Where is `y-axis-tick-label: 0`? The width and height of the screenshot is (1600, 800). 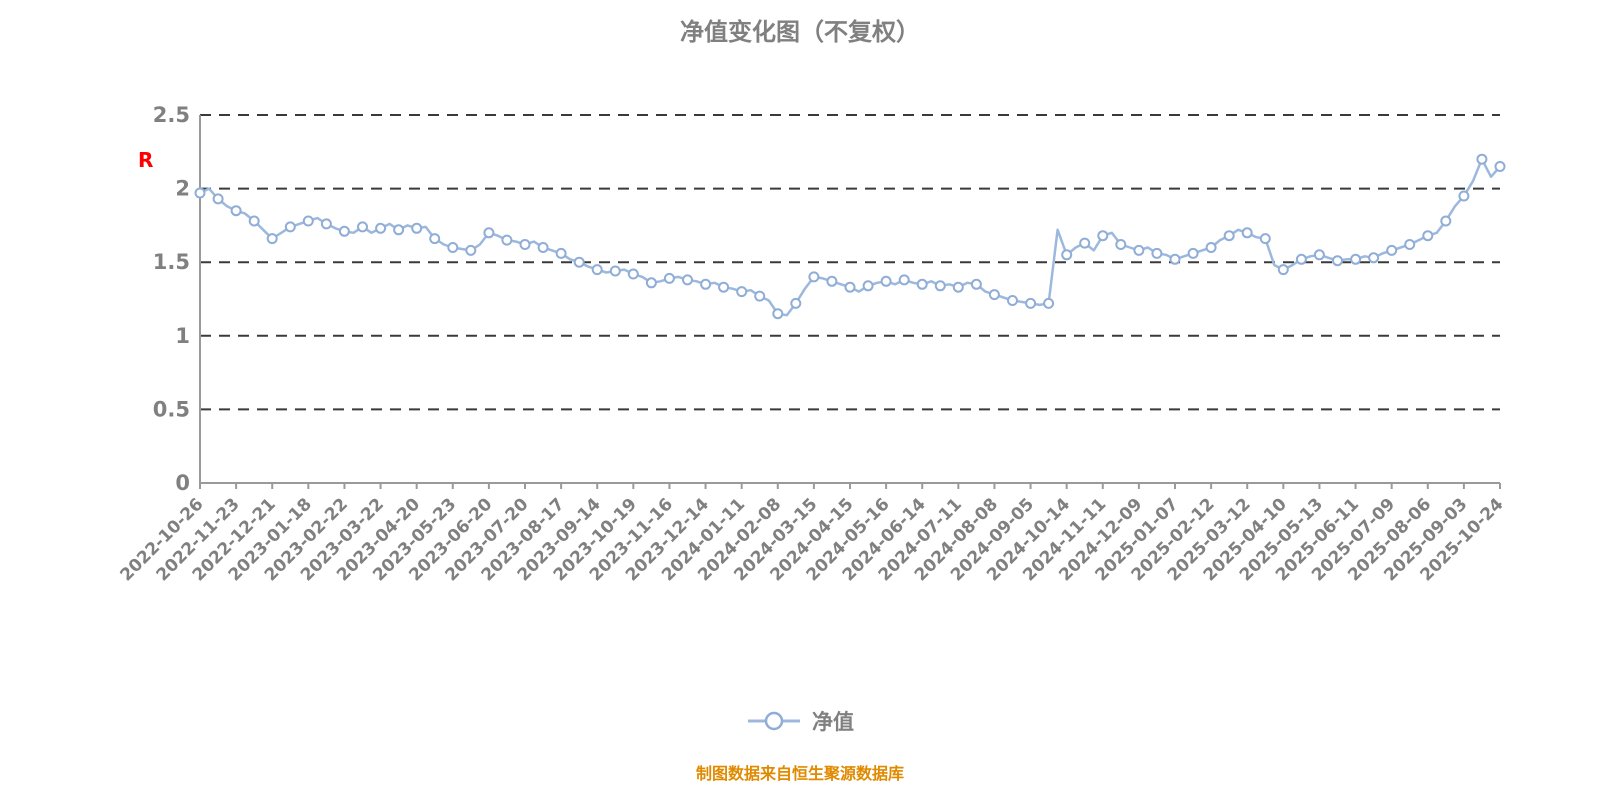
y-axis-tick-label: 0 is located at coordinates (182, 483).